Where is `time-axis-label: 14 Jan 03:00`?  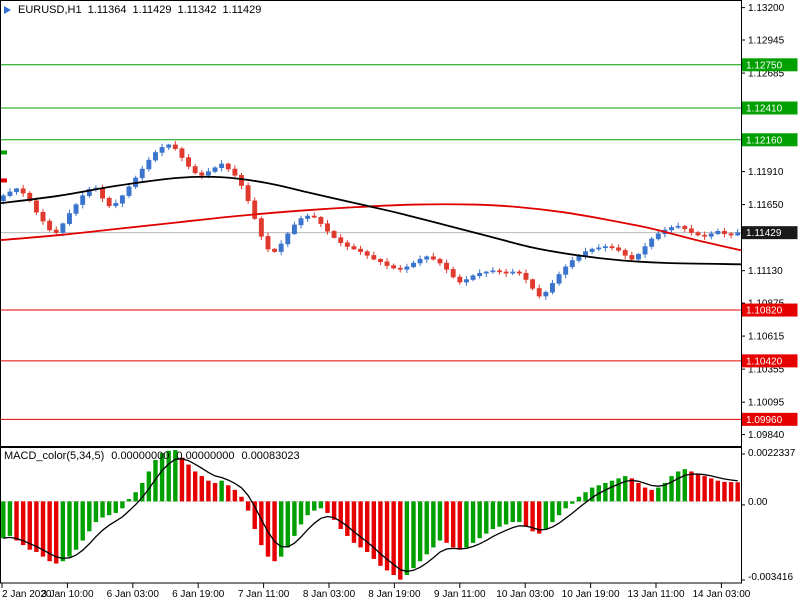
time-axis-label: 14 Jan 03:00 is located at coordinates (721, 594).